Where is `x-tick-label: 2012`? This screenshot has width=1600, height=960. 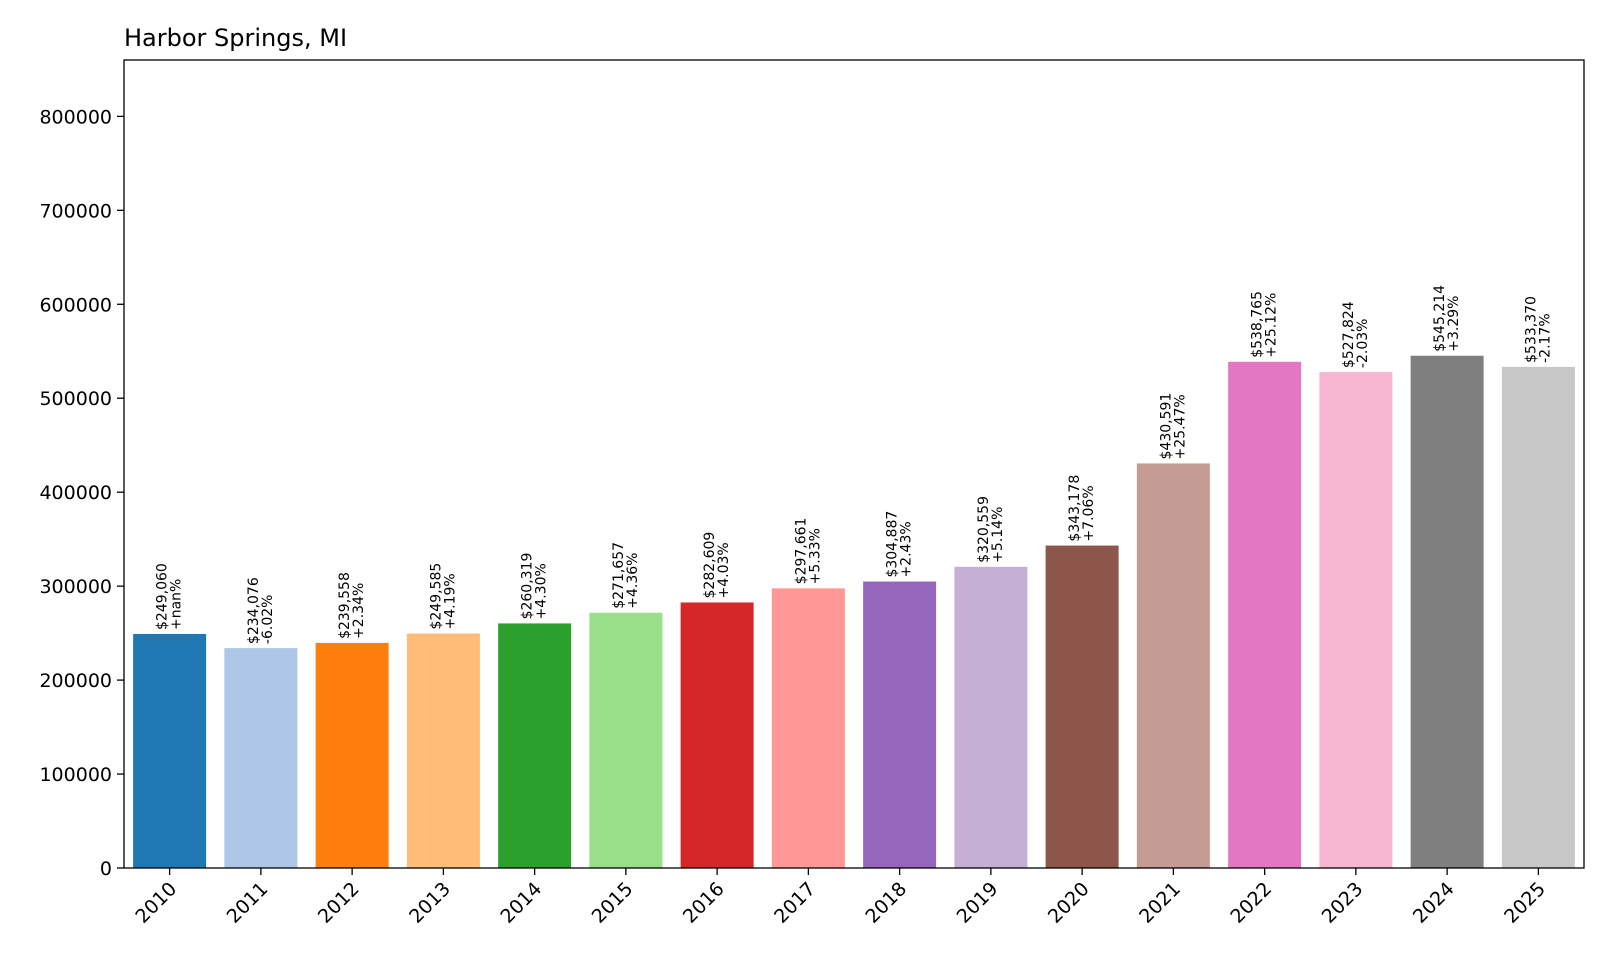 x-tick-label: 2012 is located at coordinates (339, 903).